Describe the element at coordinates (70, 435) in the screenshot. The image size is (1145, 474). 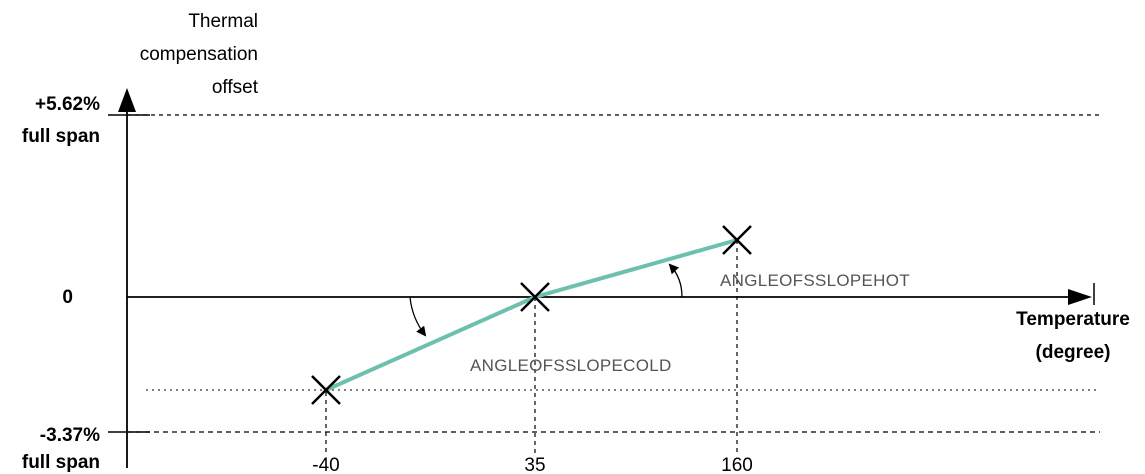
I see `y-bottom-value-label: -3.37%` at that location.